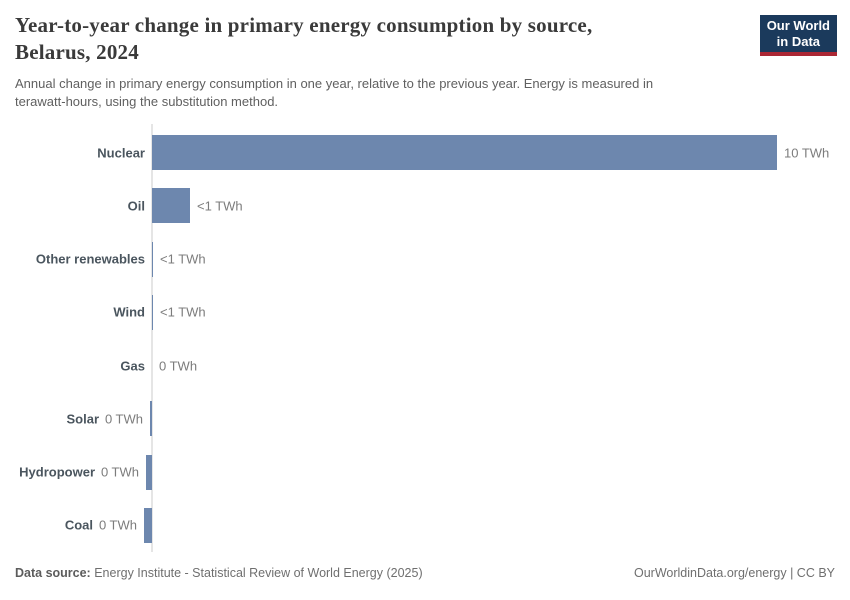  I want to click on chart-row-solar: Solar 0 TWh, so click(425, 418).